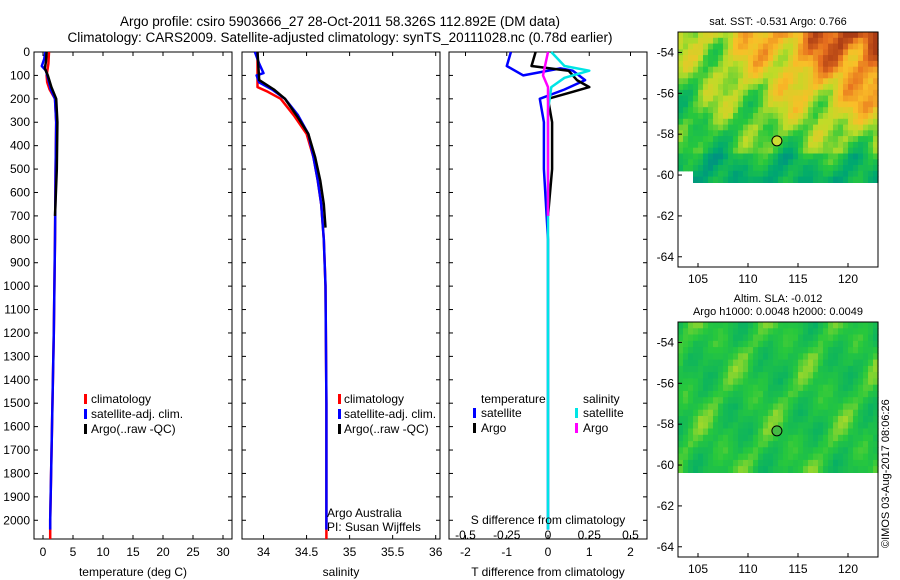 Image resolution: width=900 pixels, height=580 pixels. I want to click on sst-map-axes, so click(778, 149).